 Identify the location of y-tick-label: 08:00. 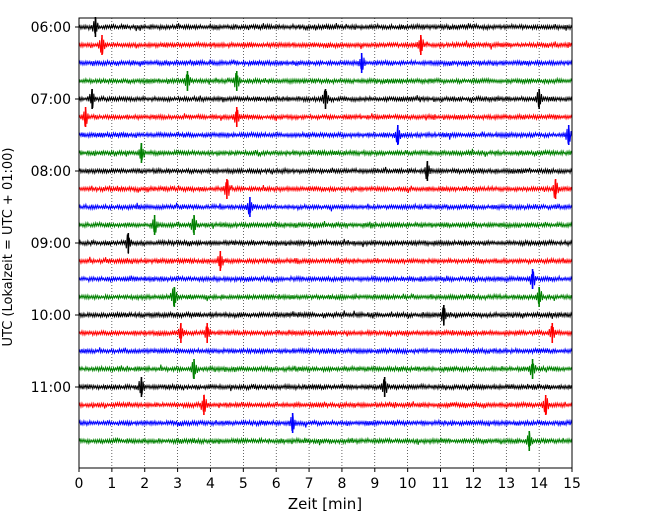
(51, 172).